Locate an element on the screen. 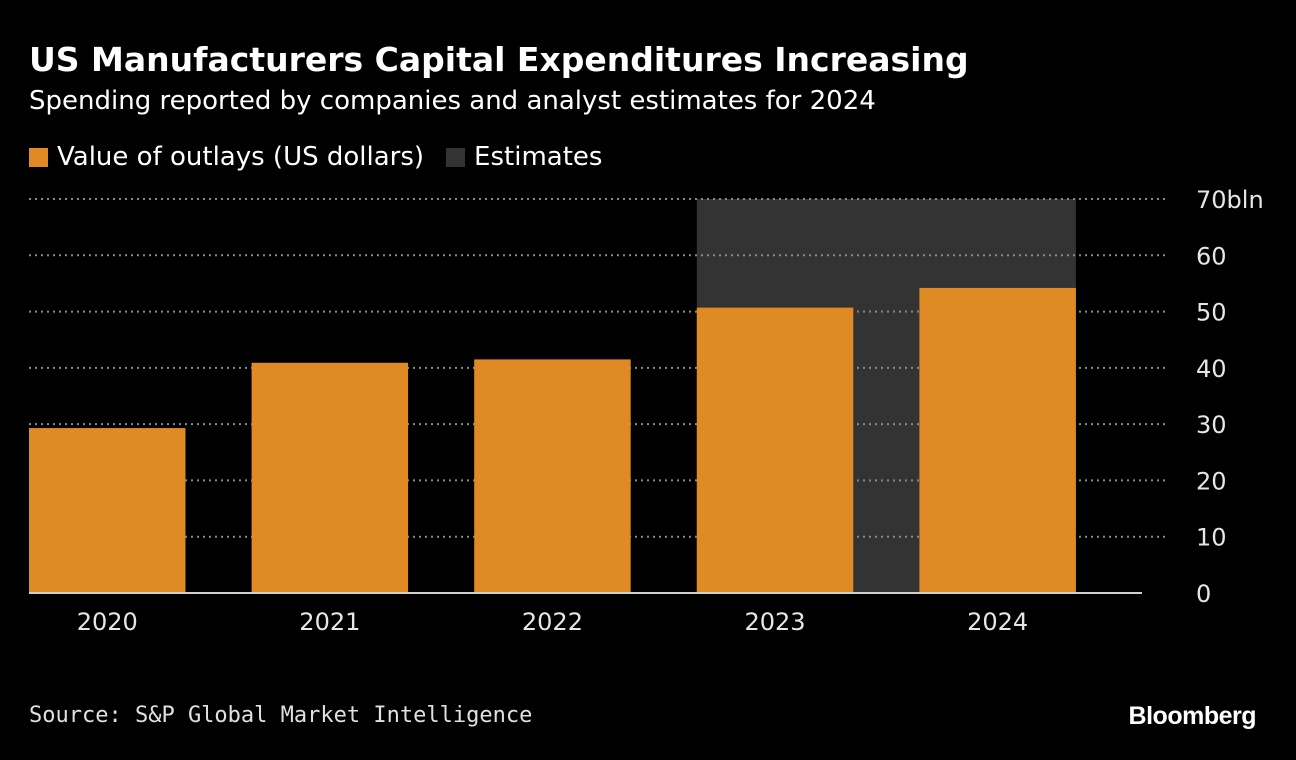 The height and width of the screenshot is (760, 1296). legend-swatch-estimates is located at coordinates (456, 157).